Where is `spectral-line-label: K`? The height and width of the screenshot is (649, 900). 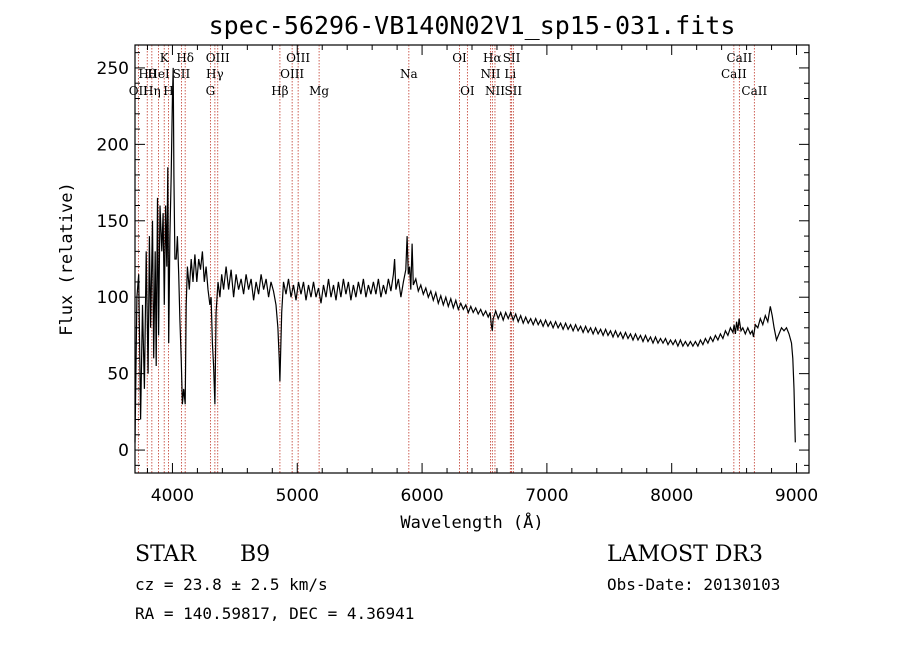
spectral-line-label: K is located at coordinates (165, 58).